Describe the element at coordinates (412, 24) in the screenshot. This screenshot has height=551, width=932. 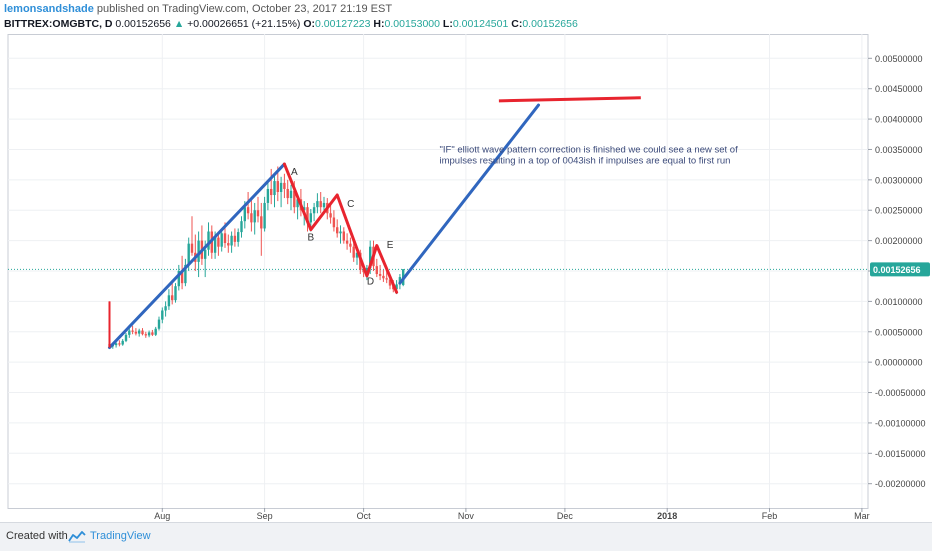
I see `high-value: 0.00153000` at that location.